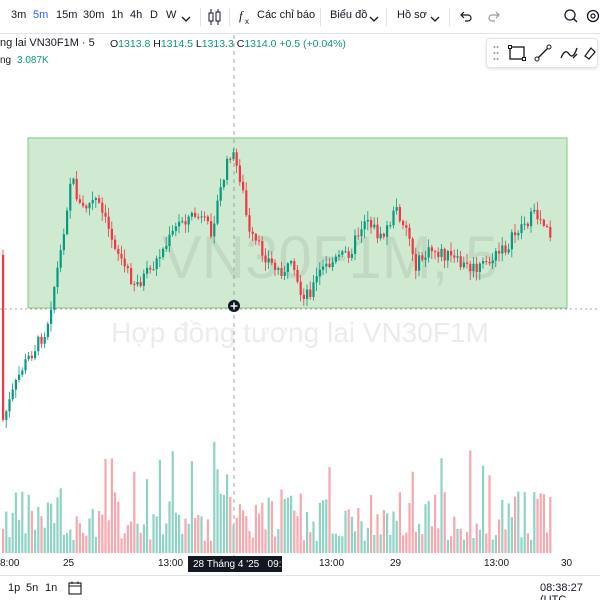 The image size is (600, 600). Describe the element at coordinates (170, 563) in the screenshot. I see `time-tick: 13:00` at that location.